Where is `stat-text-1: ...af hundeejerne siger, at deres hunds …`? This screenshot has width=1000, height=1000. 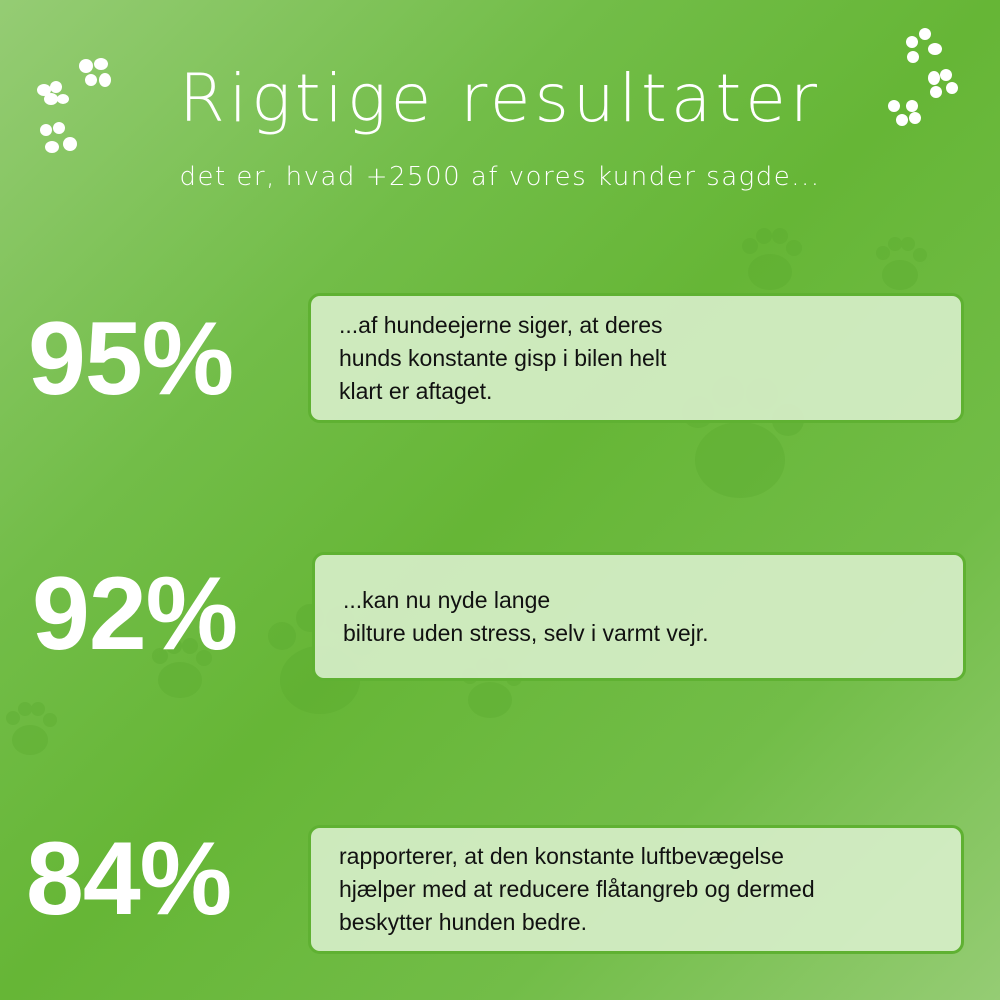
stat-text-1: ...af hundeejerne siger, at deres hunds … is located at coordinates (503, 357).